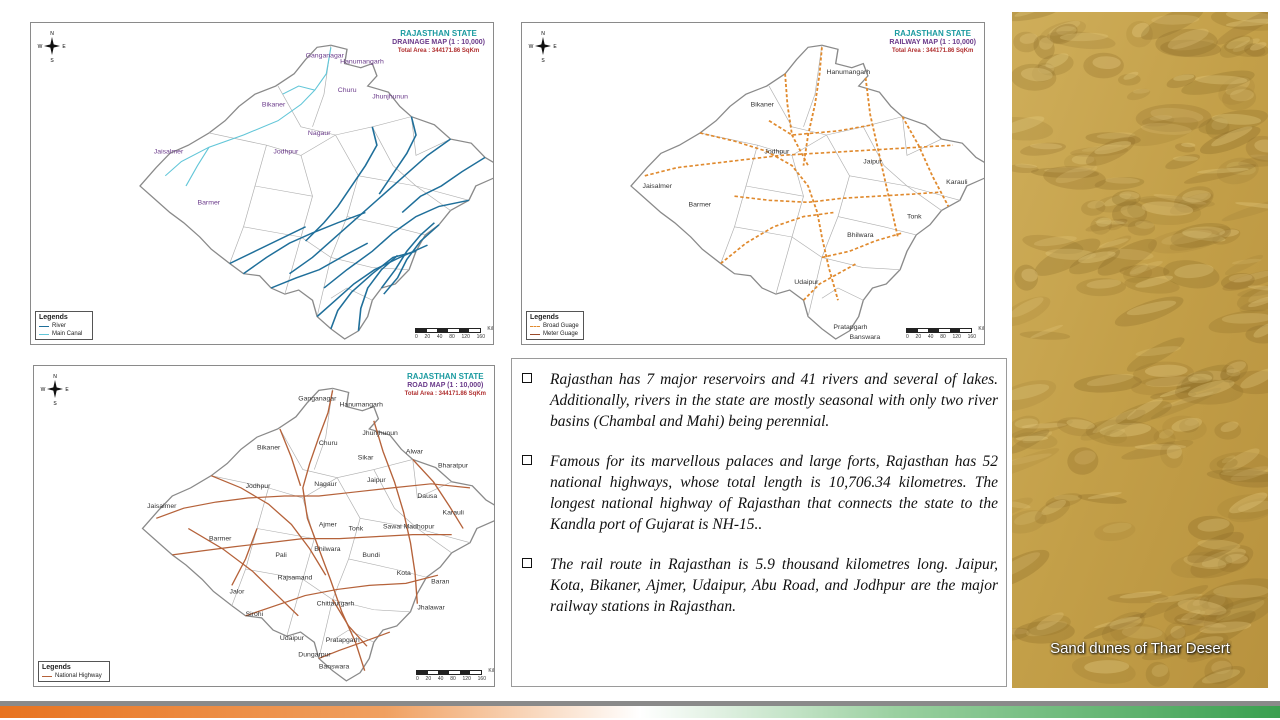 Image resolution: width=1280 pixels, height=720 pixels. What do you see at coordinates (336, 604) in the screenshot?
I see `city-label: Chittaurgarh` at bounding box center [336, 604].